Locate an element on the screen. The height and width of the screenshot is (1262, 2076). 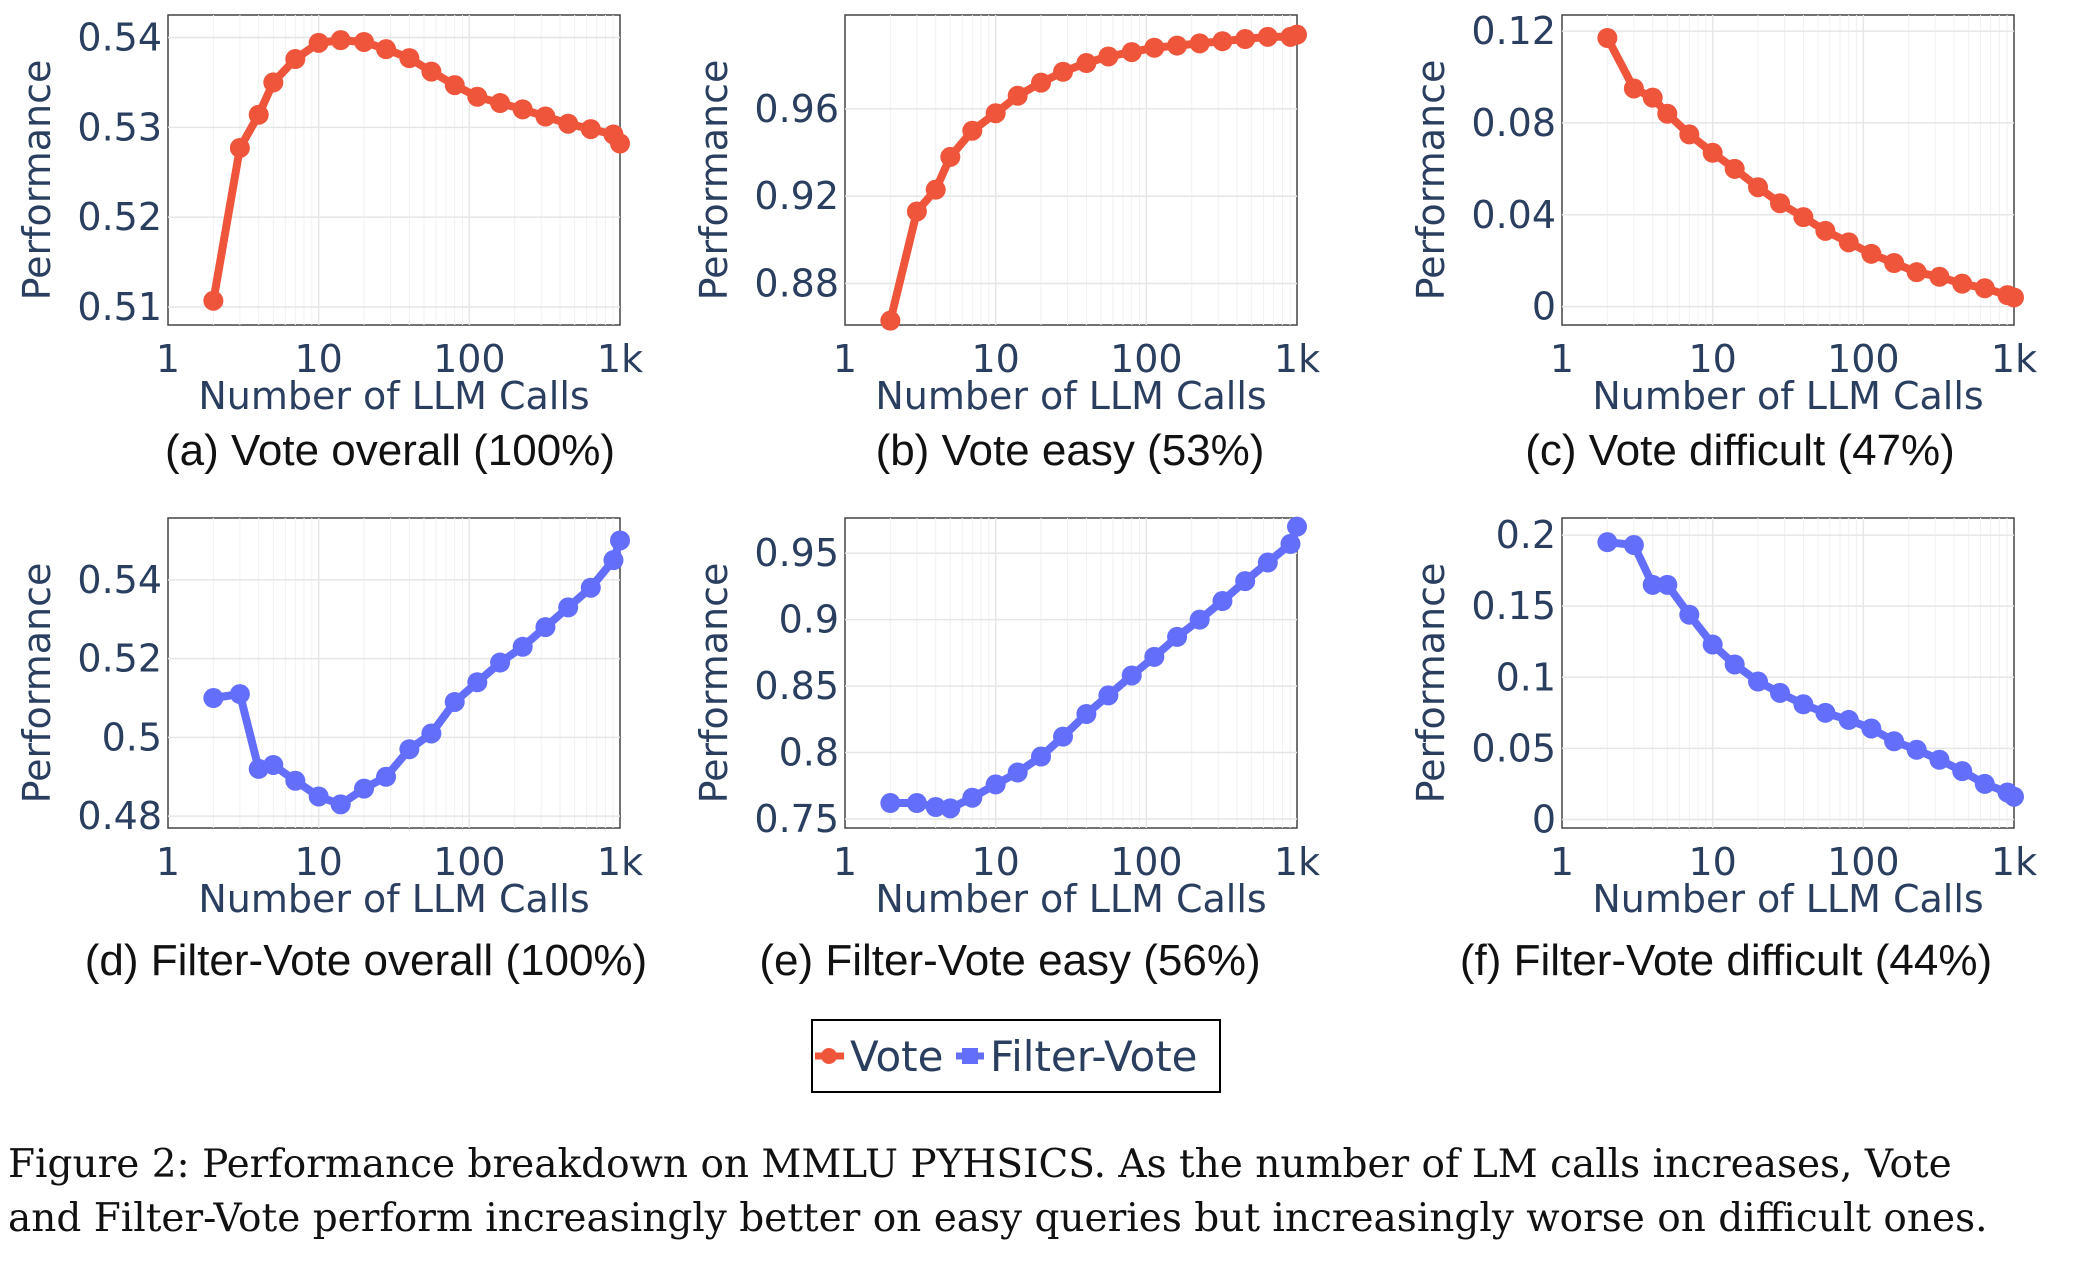
x-tick-label: 100 is located at coordinates (469, 862).